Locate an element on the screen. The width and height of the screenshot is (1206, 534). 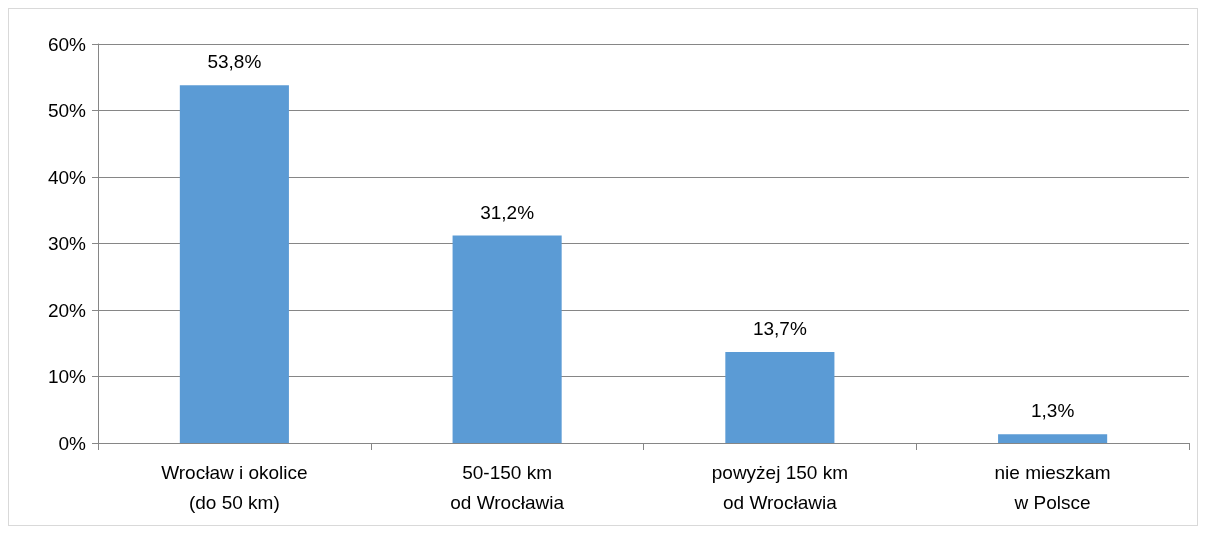
x-tick-label: Wrocław i okolice (do 50 km) is located at coordinates (234, 487).